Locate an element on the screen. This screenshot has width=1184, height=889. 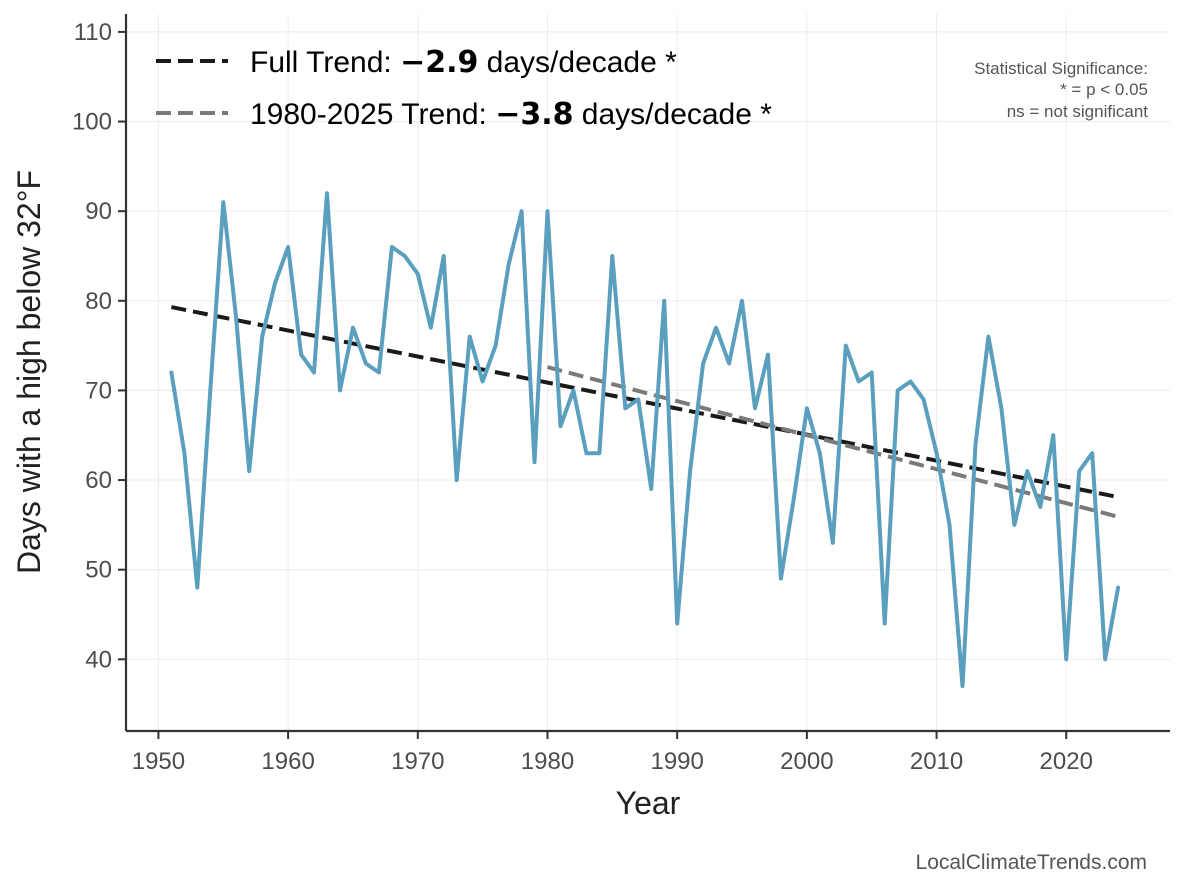
y-tick-label: 70 is located at coordinates (98, 390).